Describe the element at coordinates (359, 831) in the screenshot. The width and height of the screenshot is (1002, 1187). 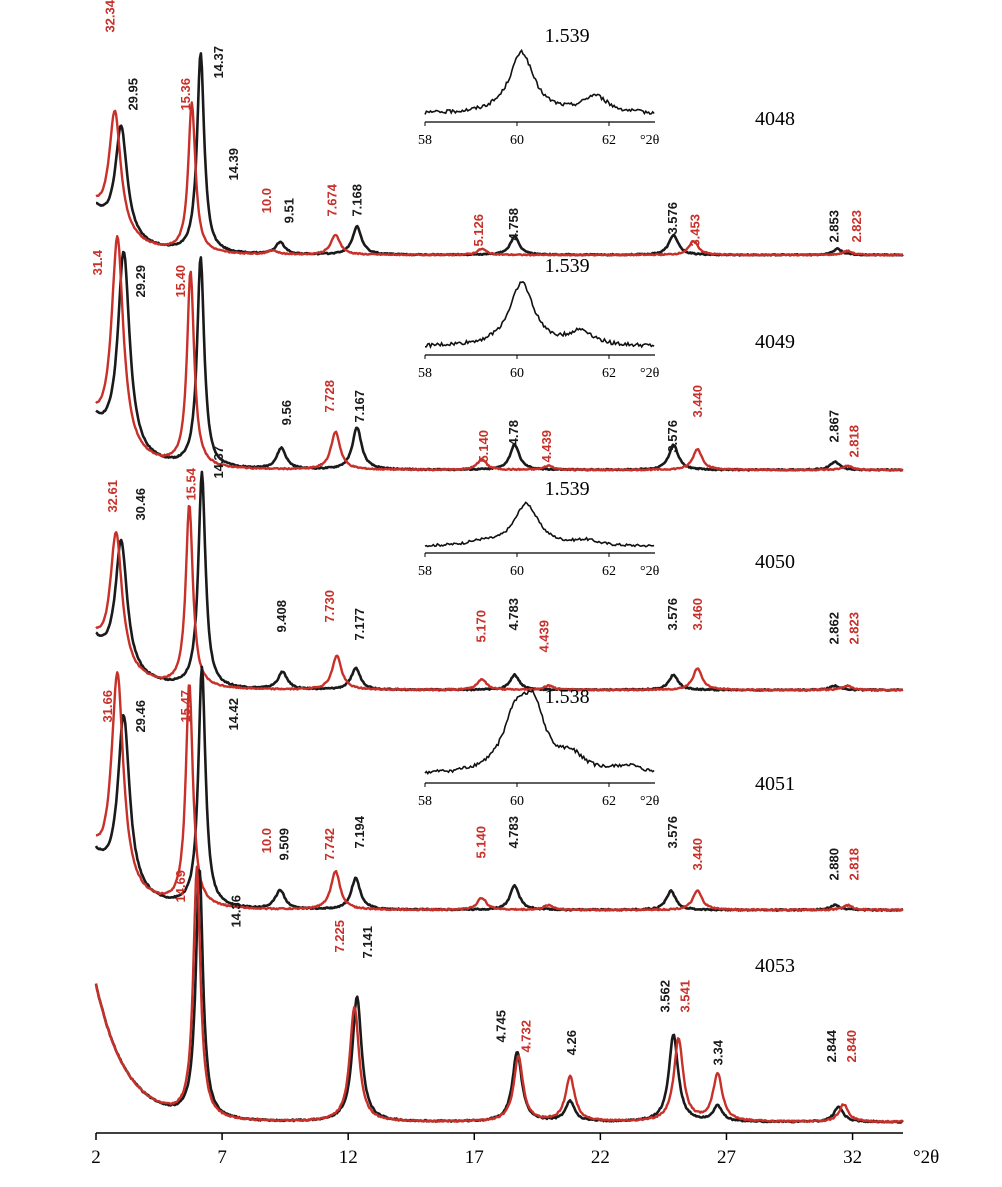
I see `peak-label: 7.194` at that location.